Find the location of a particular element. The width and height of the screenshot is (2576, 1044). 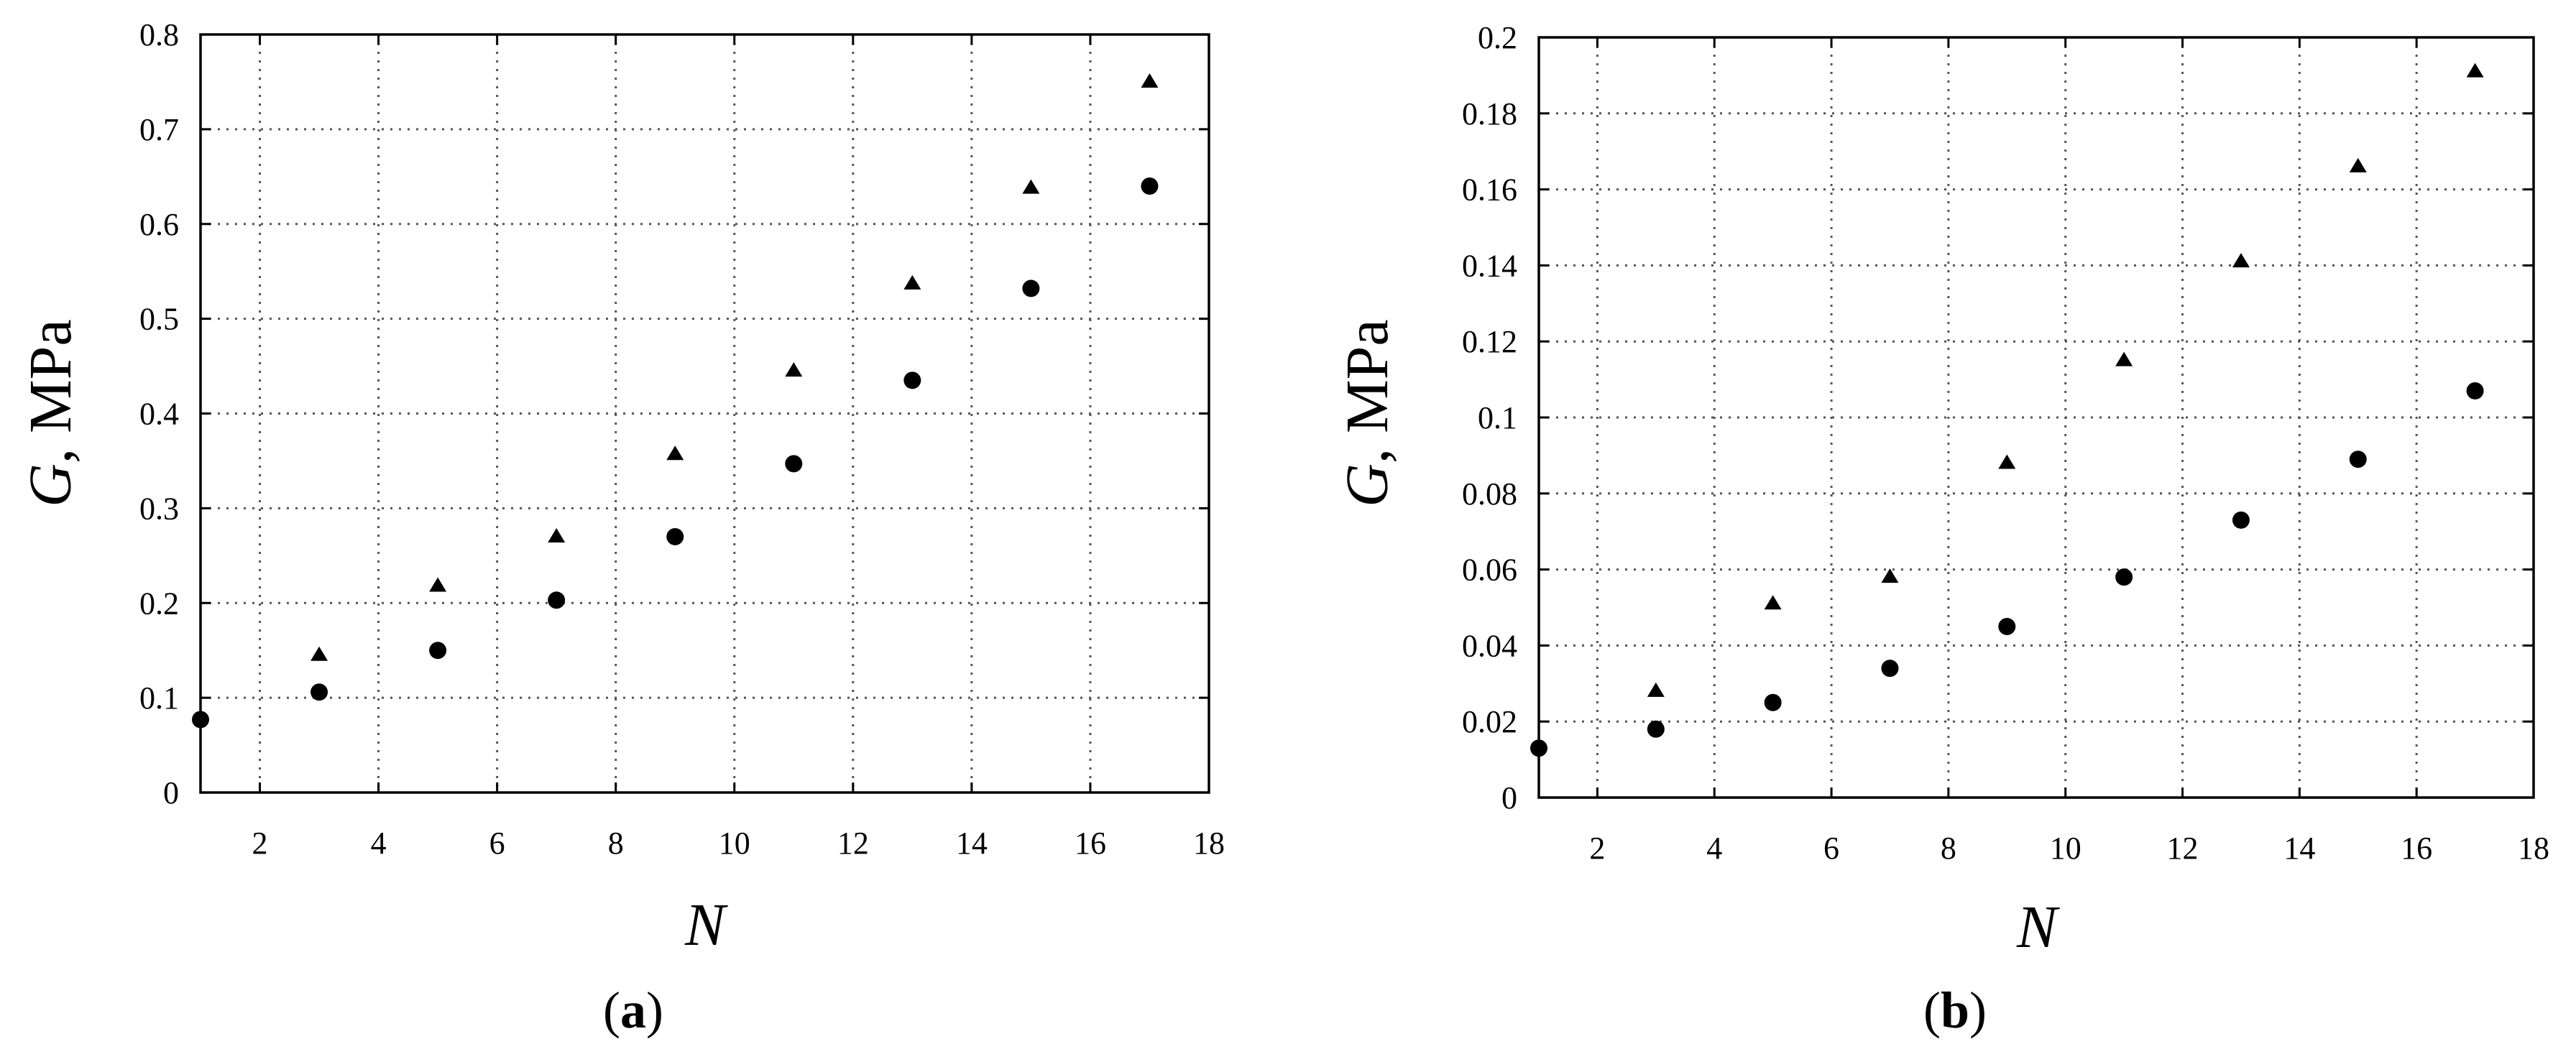

y-tick-label: 0.4 is located at coordinates (159, 415).